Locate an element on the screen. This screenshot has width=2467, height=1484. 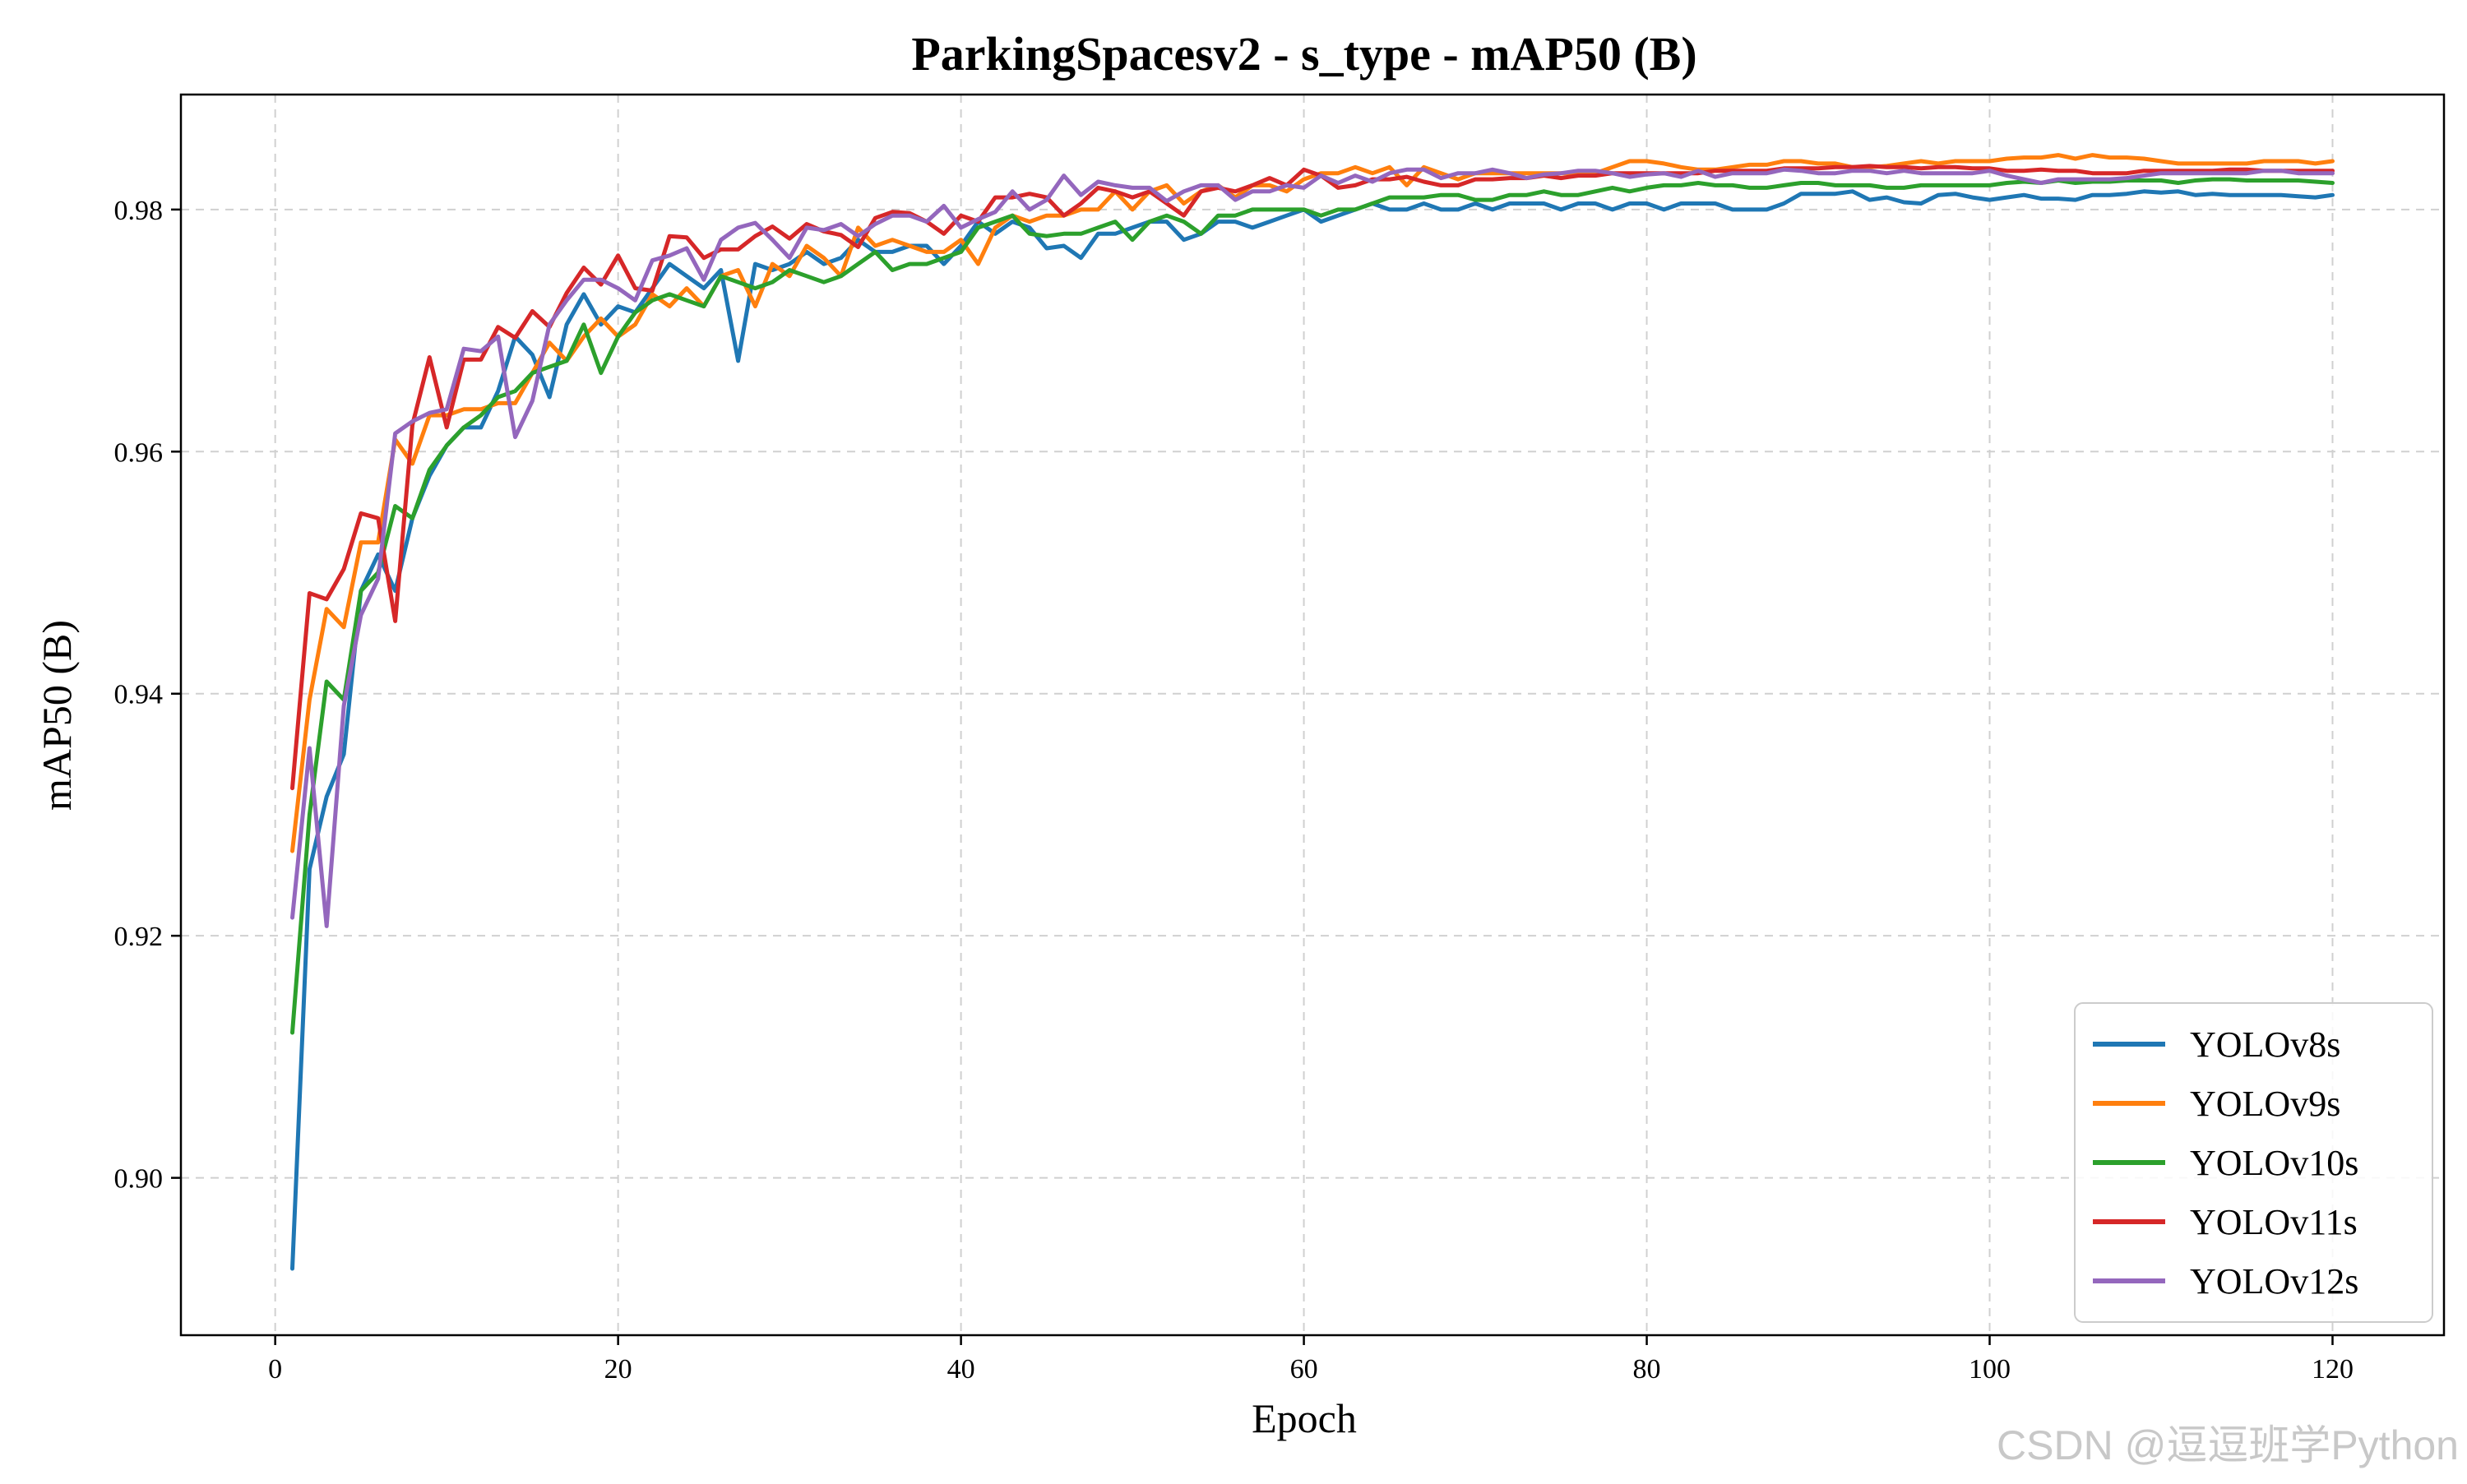
y-tick-label: 0.92 is located at coordinates (139, 937).